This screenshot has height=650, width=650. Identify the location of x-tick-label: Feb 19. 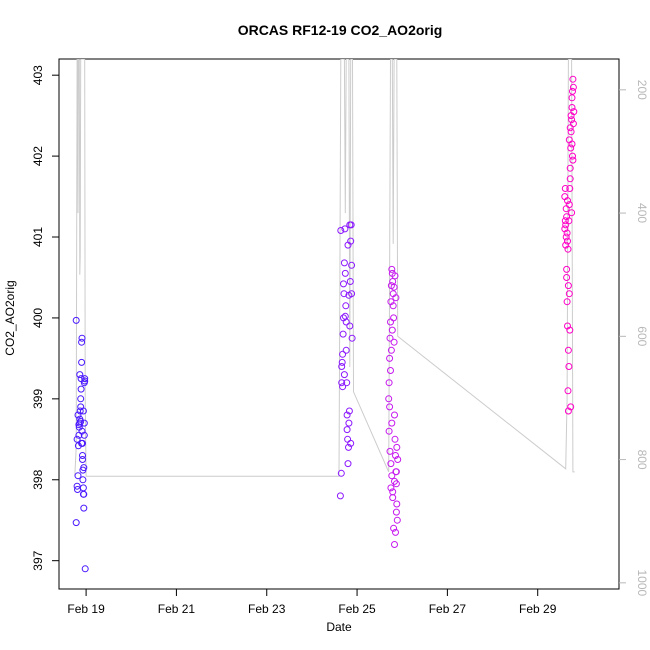
(86, 609).